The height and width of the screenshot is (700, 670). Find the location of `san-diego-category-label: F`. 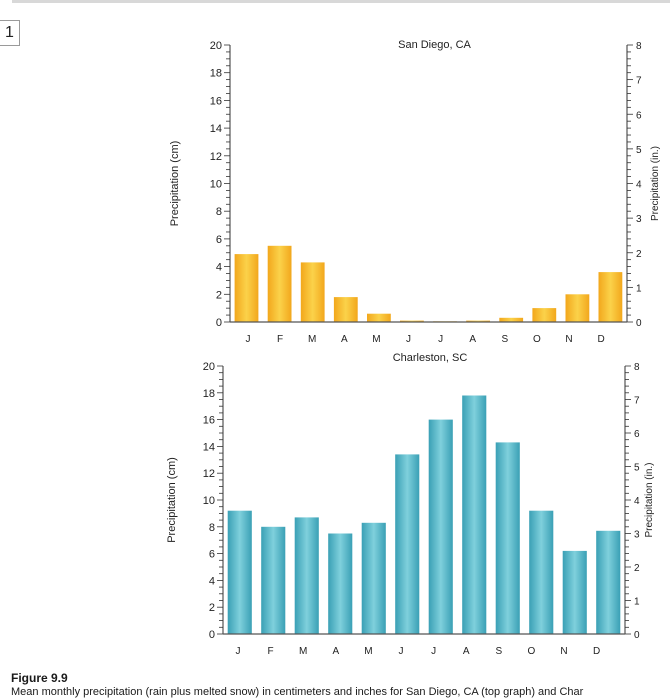

san-diego-category-label: F is located at coordinates (280, 339).